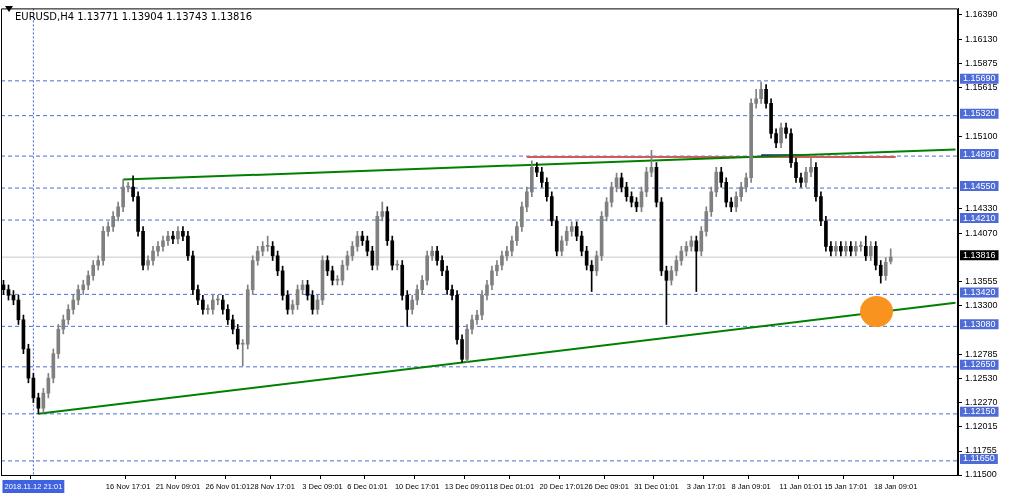 The width and height of the screenshot is (1024, 499). Describe the element at coordinates (134, 16) in the screenshot. I see `chart-title: EURUSD,H4 1.13771 1.13904 1.13743 1.13816` at that location.